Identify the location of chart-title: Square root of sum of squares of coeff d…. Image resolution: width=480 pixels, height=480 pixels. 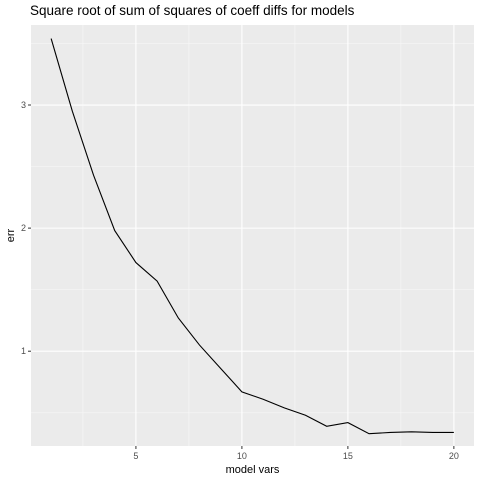
(192, 10).